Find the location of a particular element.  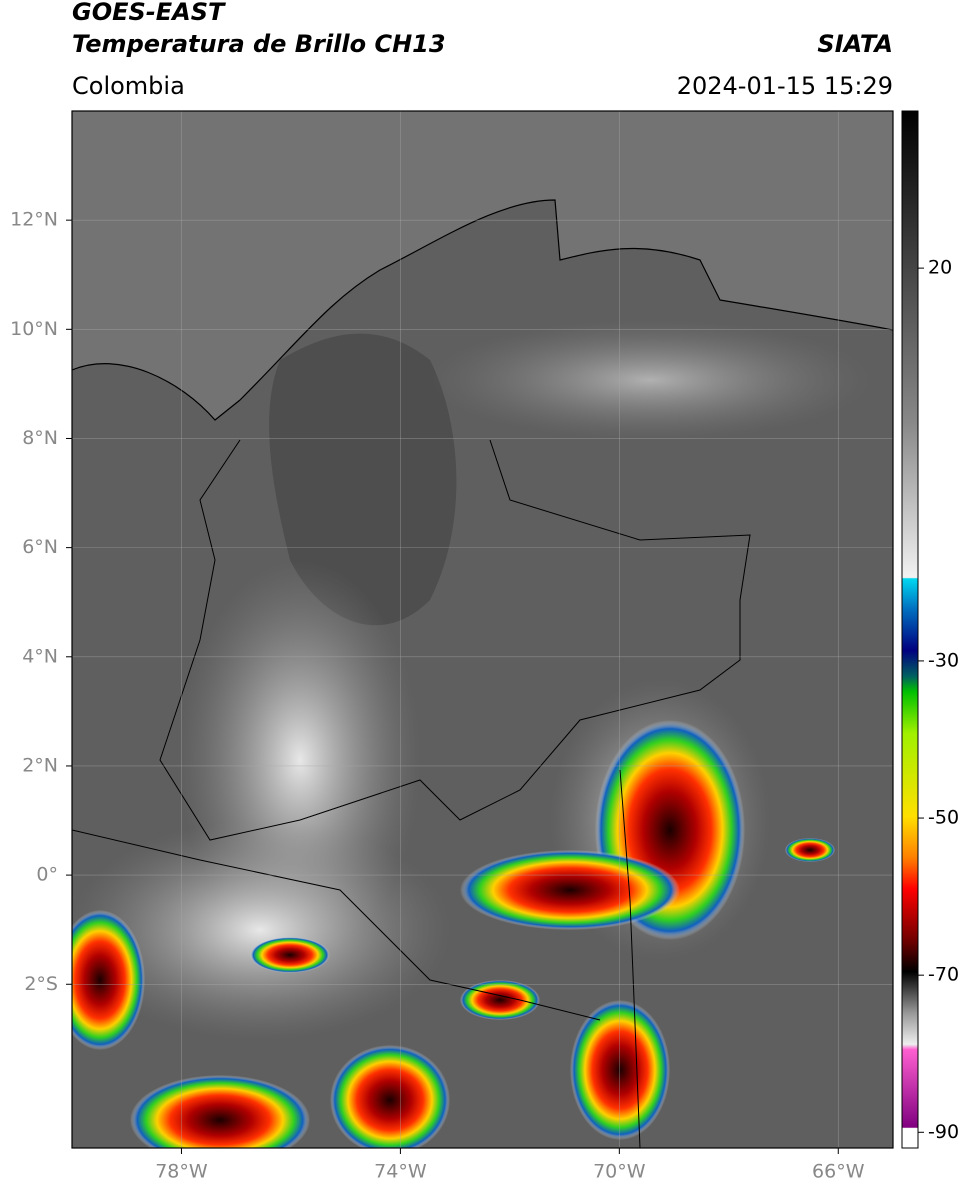

satellite-name: GOES-EAST is located at coordinates (149, 13).